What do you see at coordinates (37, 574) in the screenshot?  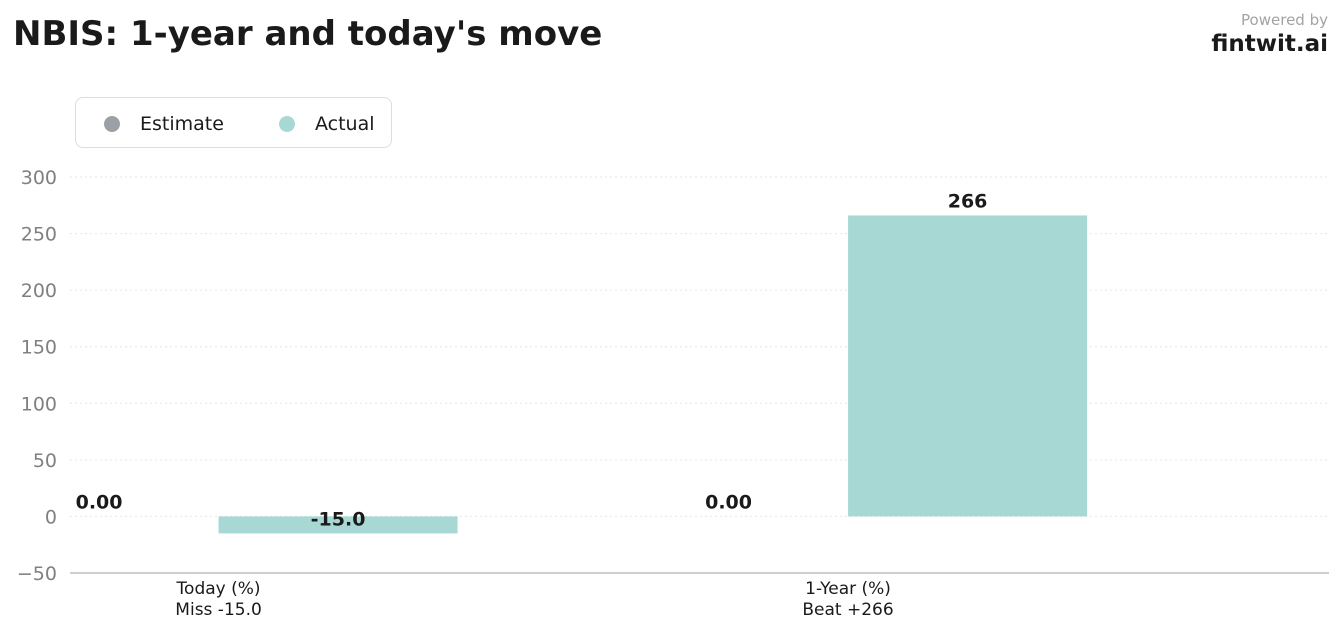 I see `y-tick-label: −50` at bounding box center [37, 574].